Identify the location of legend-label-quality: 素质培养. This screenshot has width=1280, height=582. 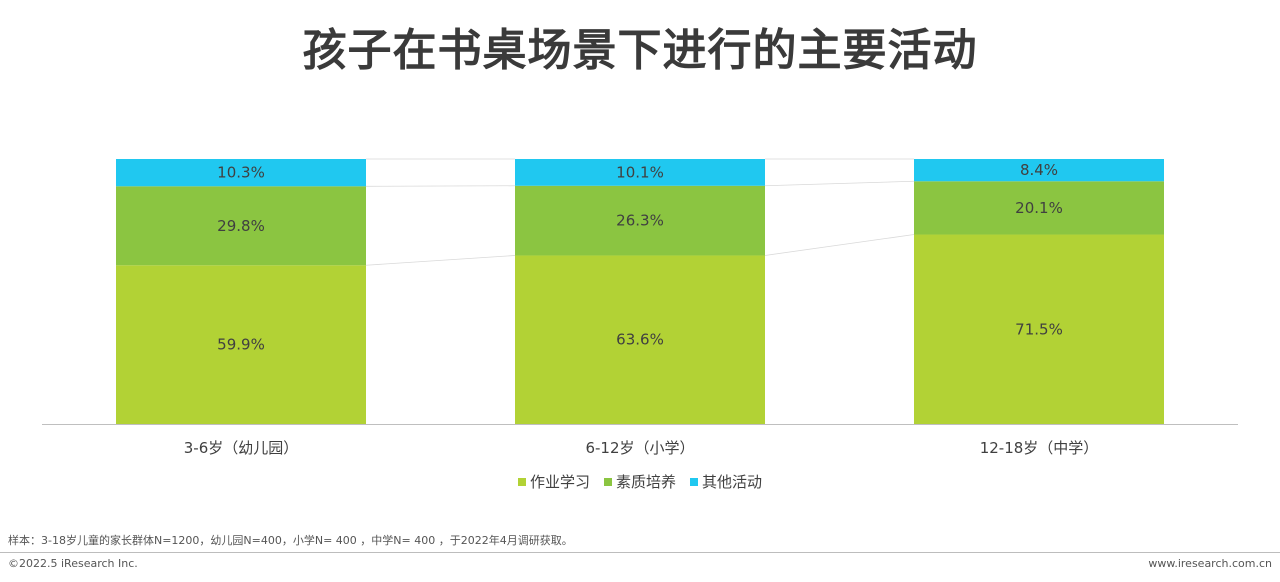
(645, 482).